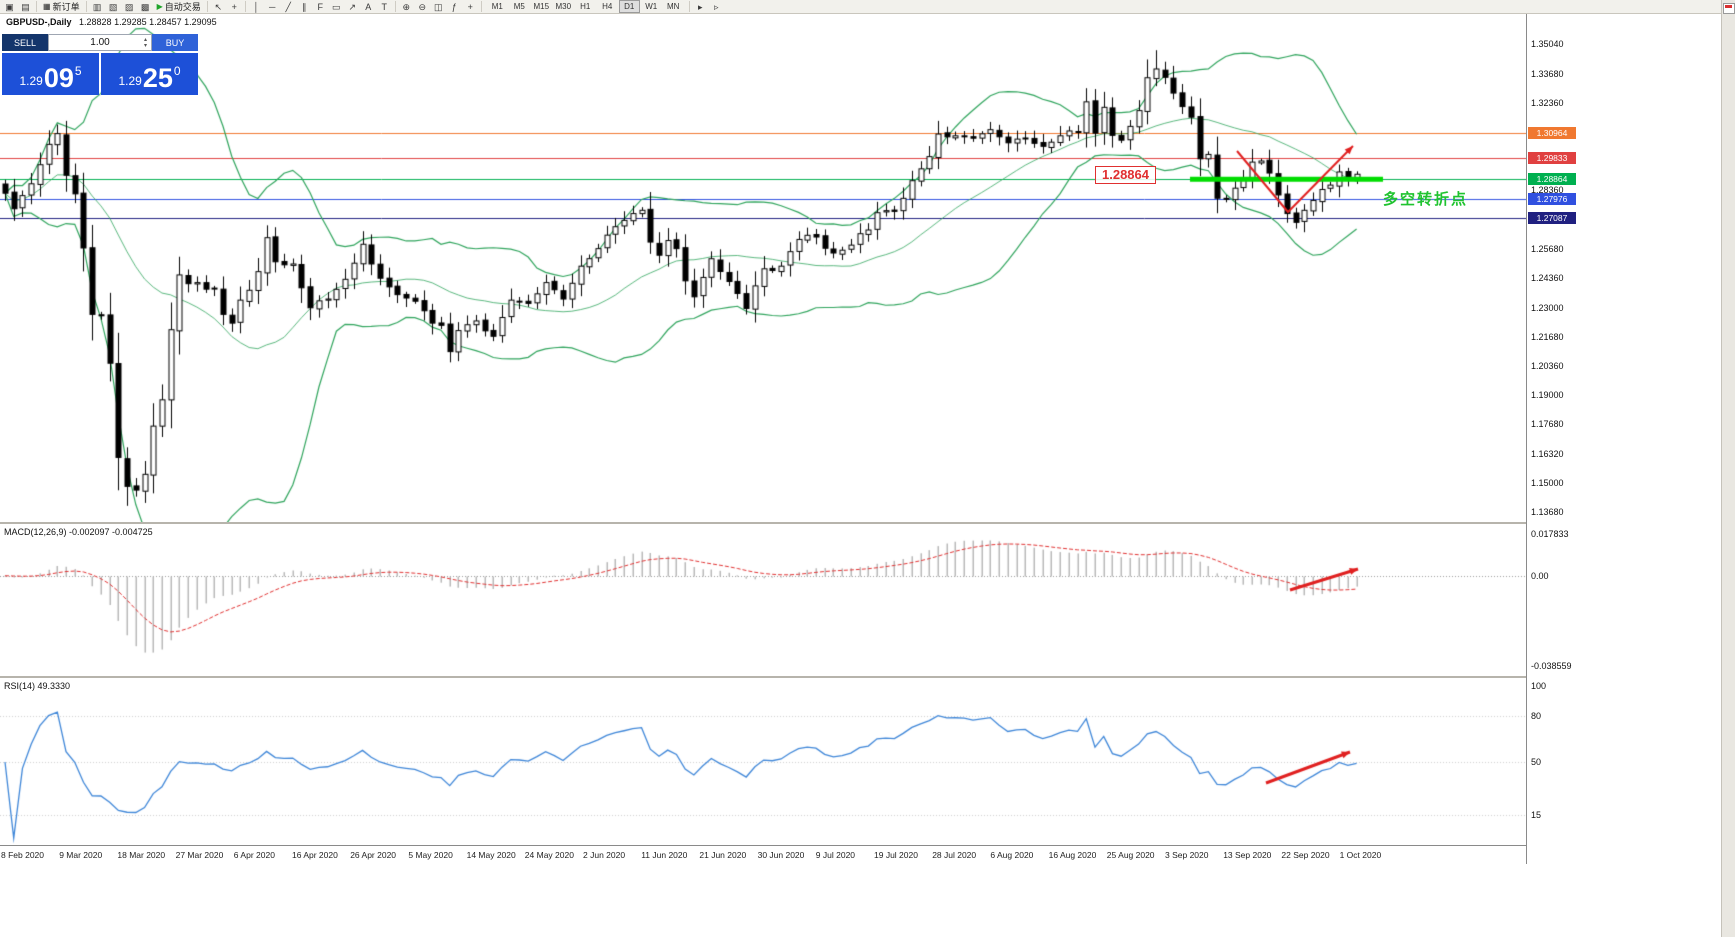  Describe the element at coordinates (563, 6) in the screenshot. I see `timeframe-m30: M30` at that location.